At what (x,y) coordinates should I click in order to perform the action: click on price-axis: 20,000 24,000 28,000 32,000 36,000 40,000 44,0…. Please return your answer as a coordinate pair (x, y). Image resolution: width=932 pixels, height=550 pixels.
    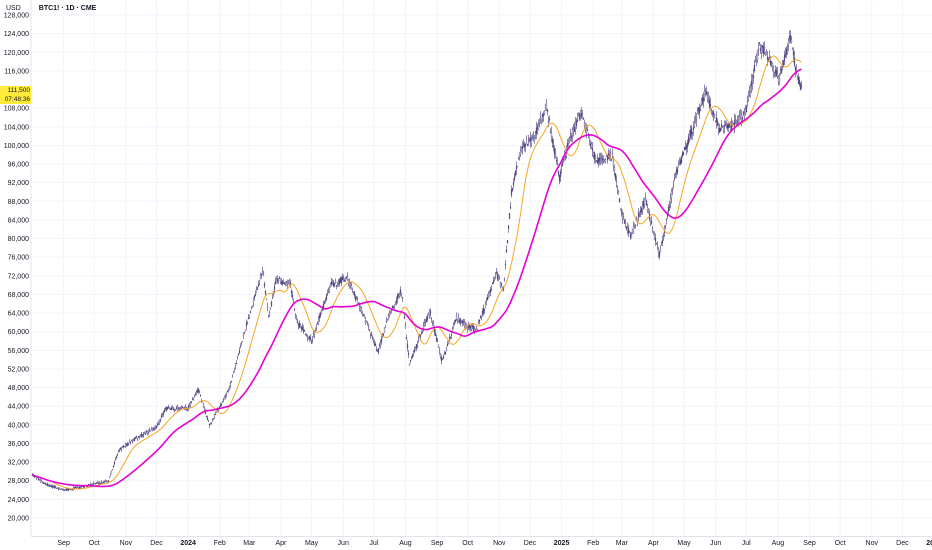
    Looking at the image, I should click on (16, 268).